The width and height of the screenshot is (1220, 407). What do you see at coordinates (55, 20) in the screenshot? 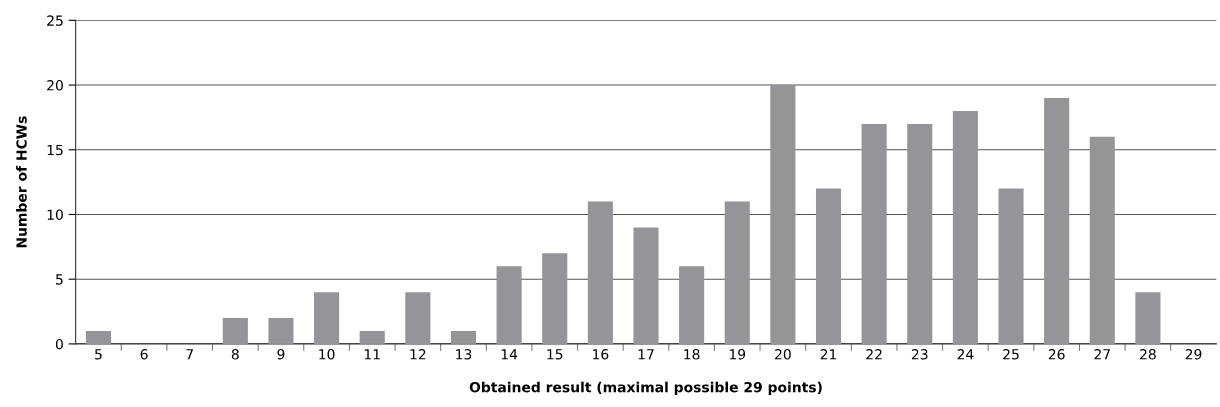
I see `y-tick-label: 25` at bounding box center [55, 20].